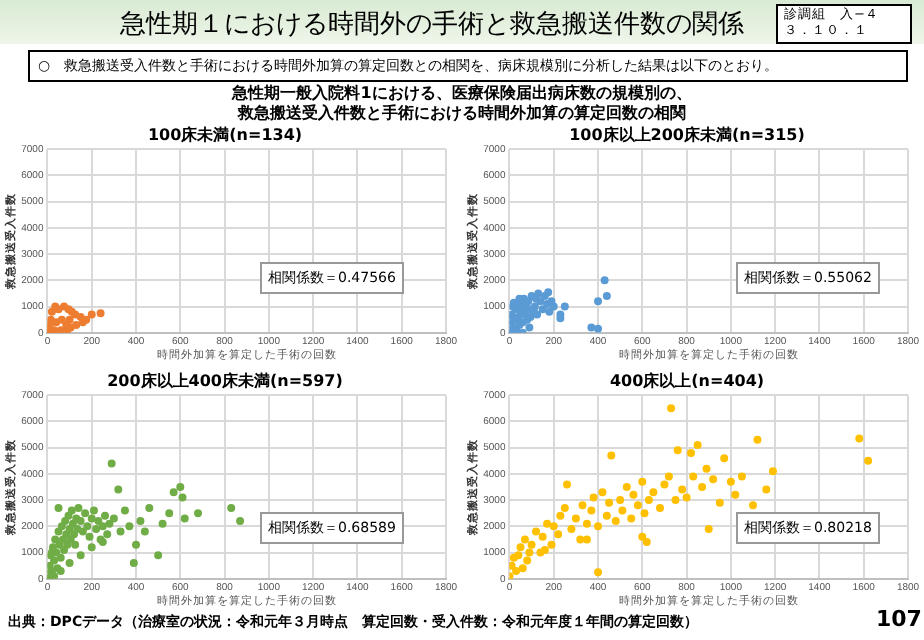 The image size is (924, 640). What do you see at coordinates (432, 25) in the screenshot?
I see `text: 急性期１における時間外の手術と救急搬送件数の関係` at bounding box center [432, 25].